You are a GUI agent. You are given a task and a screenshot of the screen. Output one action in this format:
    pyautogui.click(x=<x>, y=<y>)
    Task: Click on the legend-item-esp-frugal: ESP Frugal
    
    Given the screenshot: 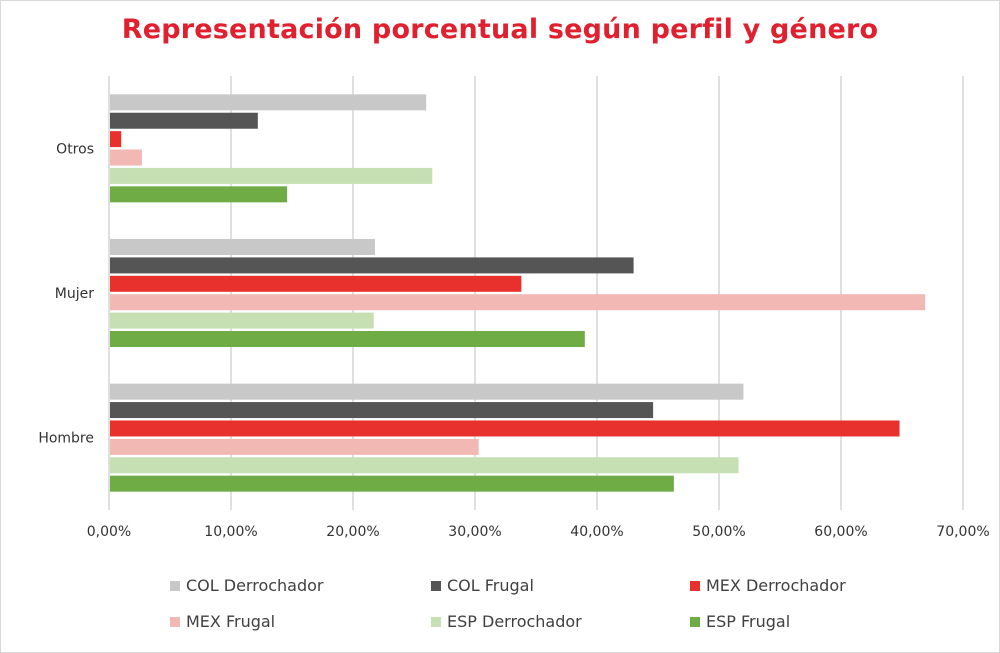 What is the action you would take?
    pyautogui.click(x=740, y=621)
    